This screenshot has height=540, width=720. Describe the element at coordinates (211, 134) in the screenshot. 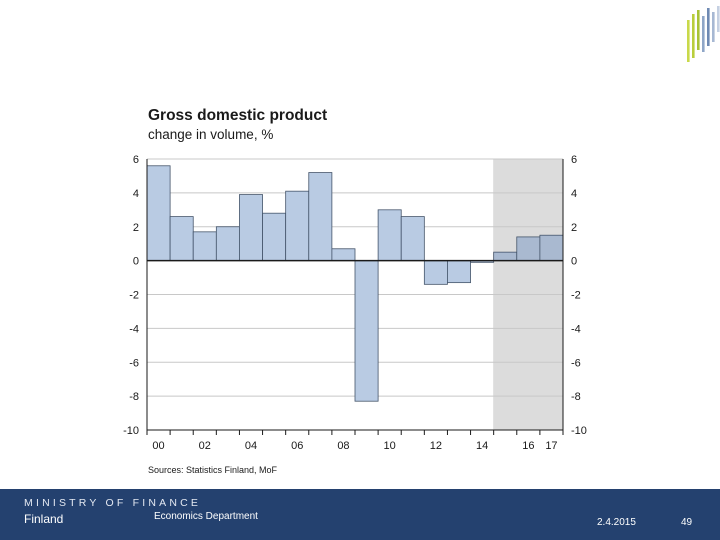

I see `chart-subtitle: change in volume, %` at that location.